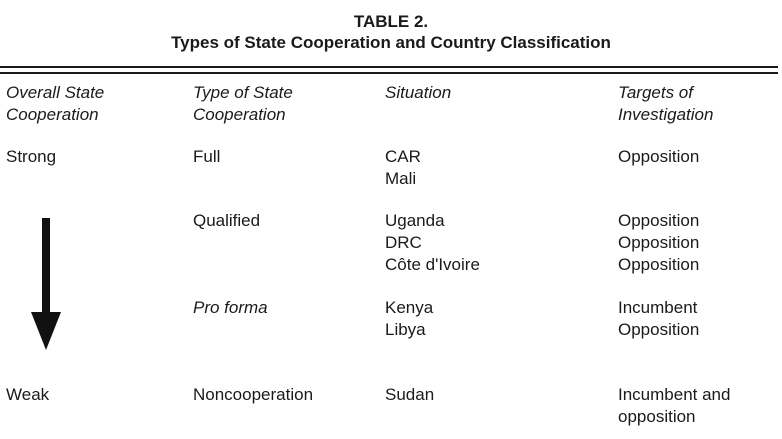 Image resolution: width=782 pixels, height=439 pixels. Describe the element at coordinates (415, 220) in the screenshot. I see `situation-cell: Uganda` at that location.